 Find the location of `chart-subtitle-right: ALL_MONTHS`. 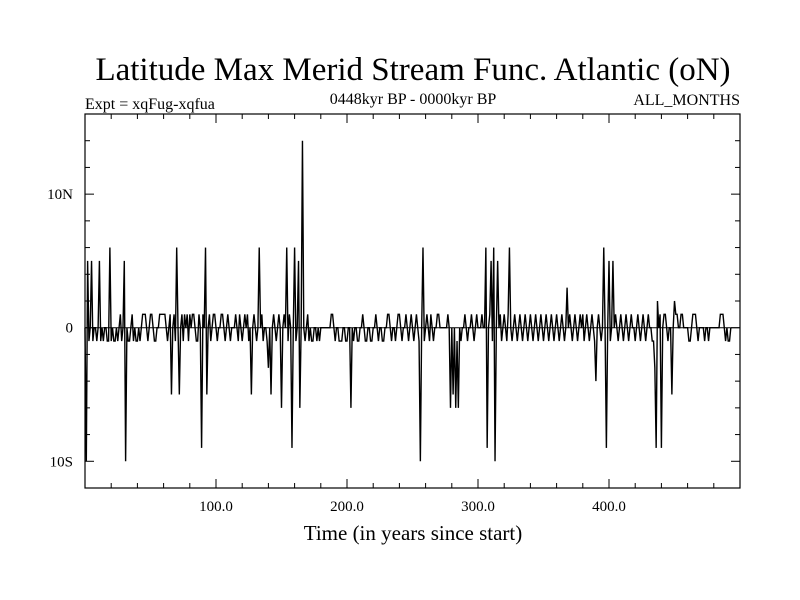

chart-subtitle-right: ALL_MONTHS is located at coordinates (686, 100).